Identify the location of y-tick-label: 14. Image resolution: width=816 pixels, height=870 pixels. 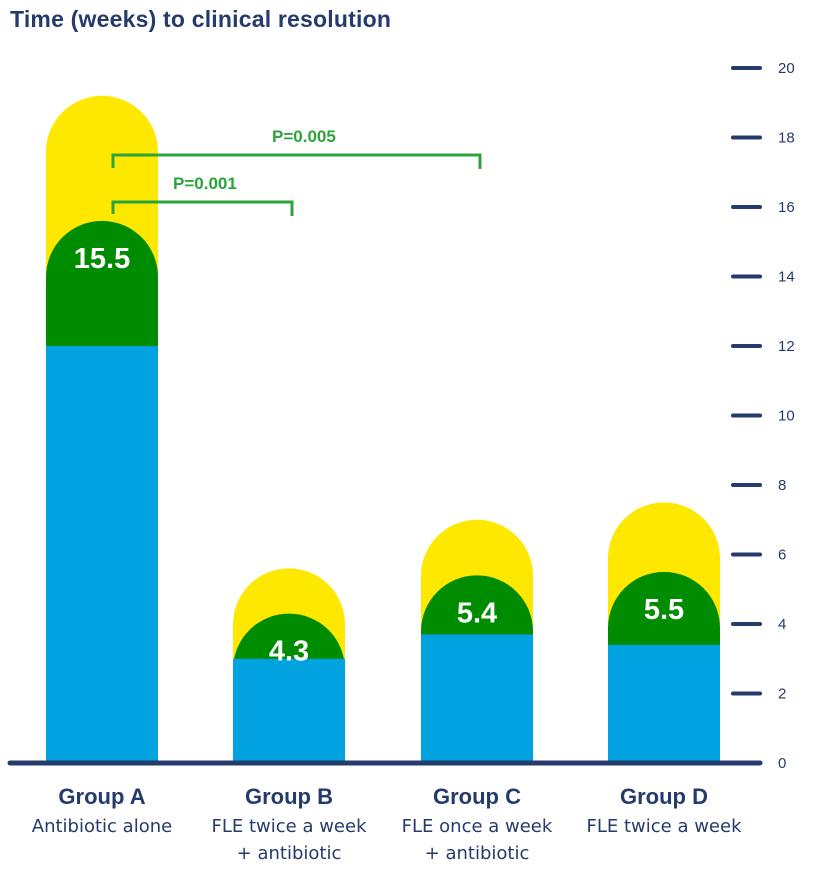
(786, 277).